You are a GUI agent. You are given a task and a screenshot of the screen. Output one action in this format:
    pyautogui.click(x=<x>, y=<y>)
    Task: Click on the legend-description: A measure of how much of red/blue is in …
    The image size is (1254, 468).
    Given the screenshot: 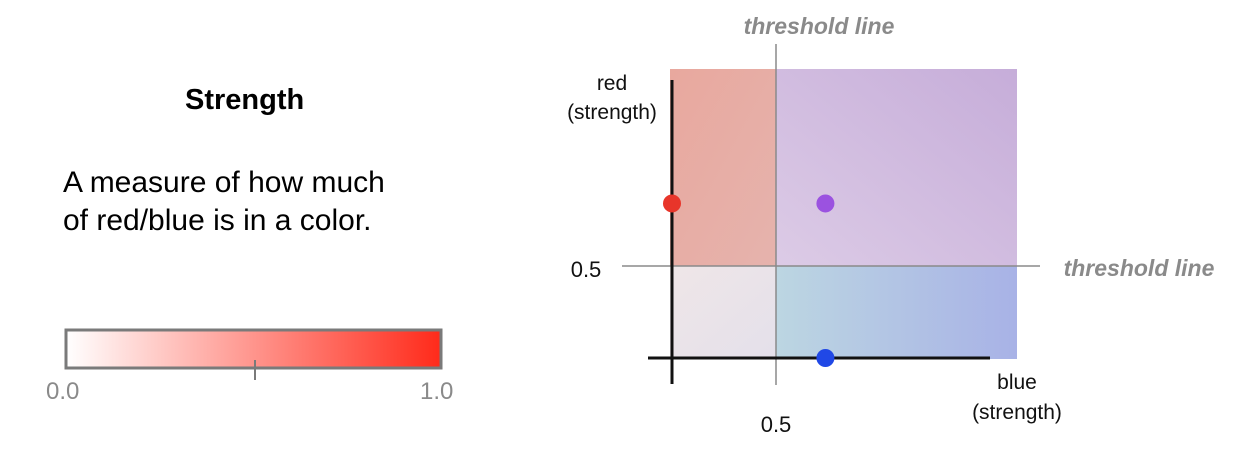 What is the action you would take?
    pyautogui.click(x=273, y=202)
    